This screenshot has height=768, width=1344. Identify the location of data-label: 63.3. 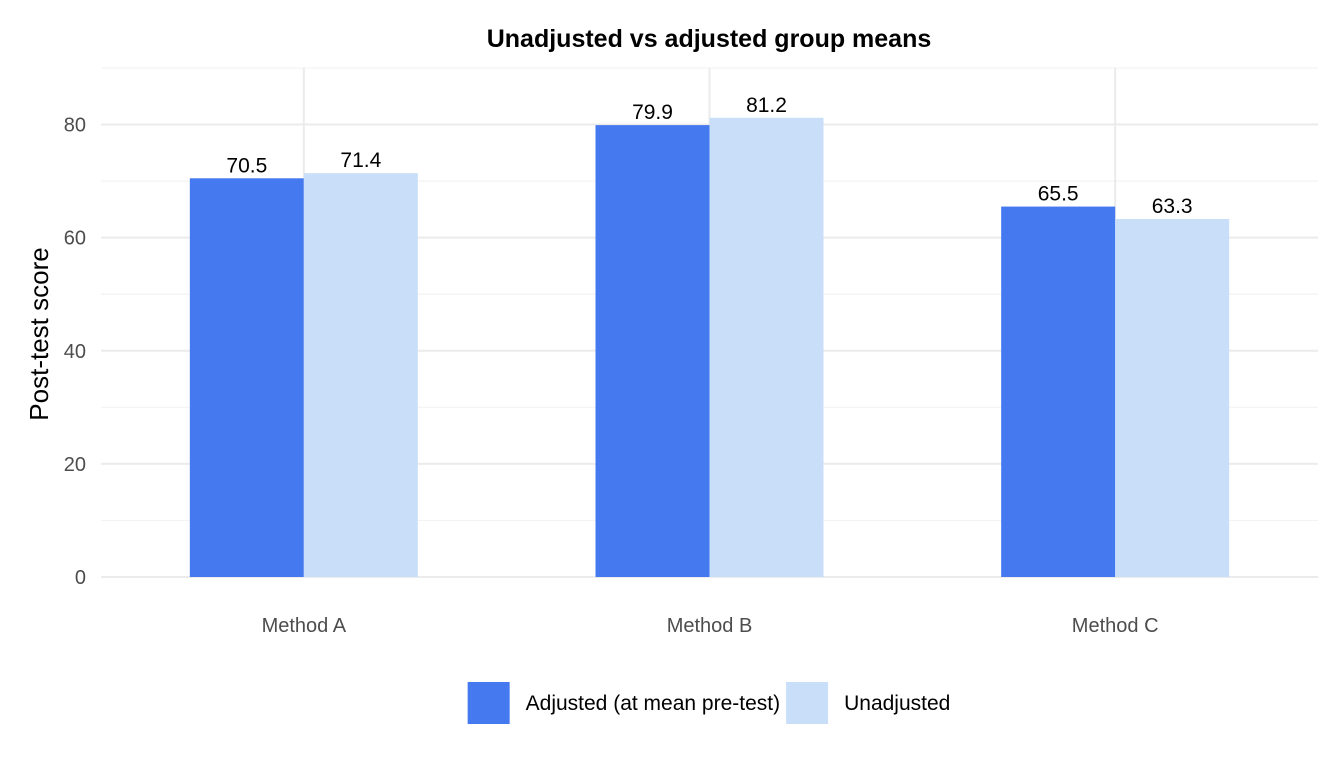
(1172, 206).